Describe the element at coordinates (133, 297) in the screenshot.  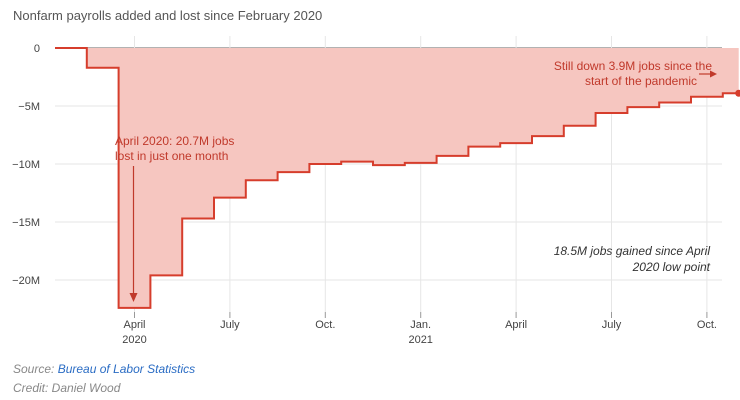
I see `annotation-april-arrowhead` at that location.